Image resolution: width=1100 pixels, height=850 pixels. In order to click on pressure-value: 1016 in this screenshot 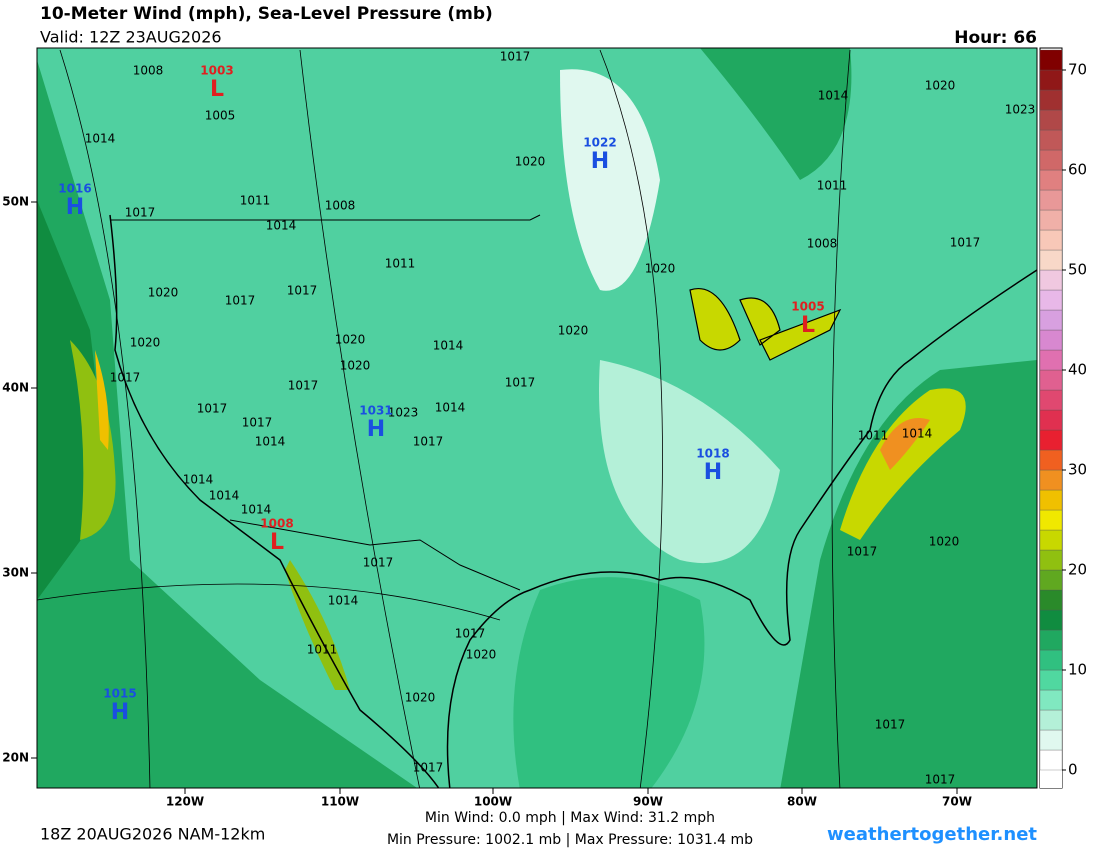, I will do `click(74, 189)`.